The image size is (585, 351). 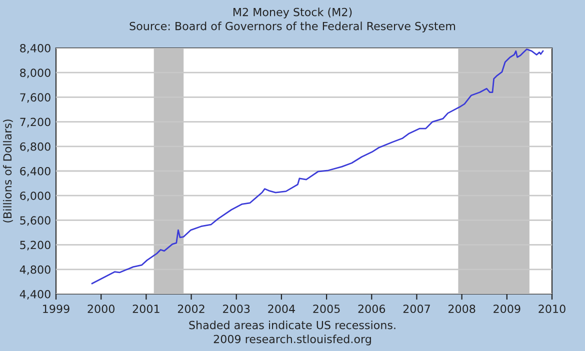 What do you see at coordinates (292, 325) in the screenshot?
I see `text: Shaded areas indicate US recessions.` at bounding box center [292, 325].